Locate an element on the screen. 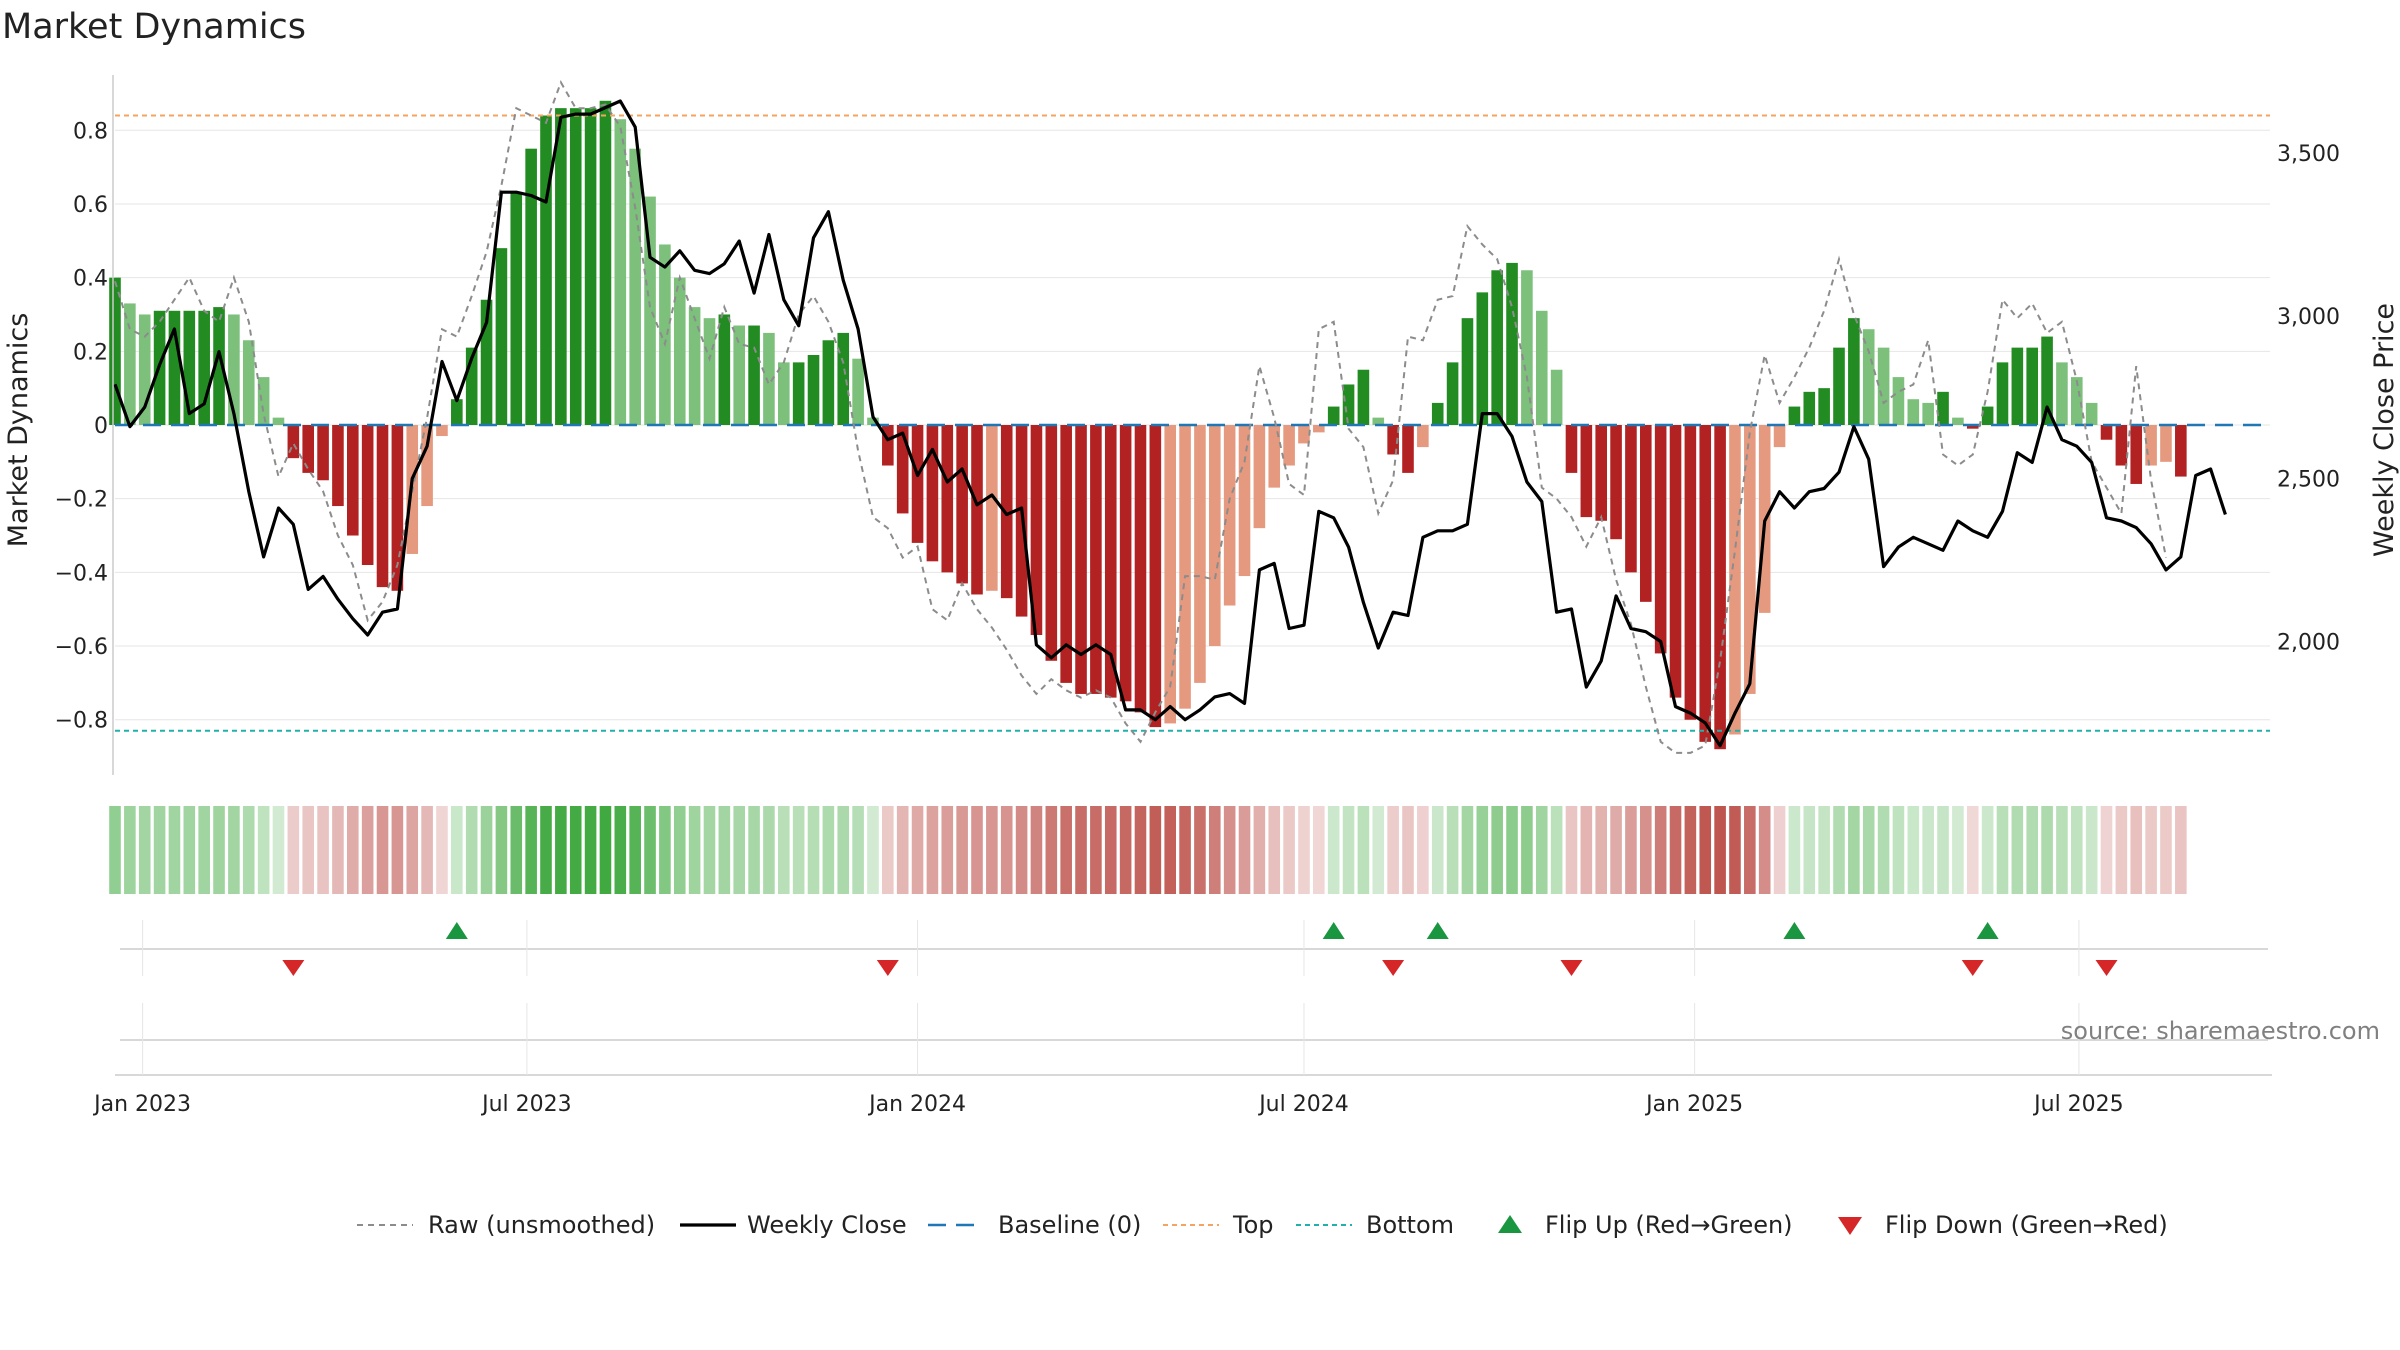 This screenshot has height=1350, width=2400. x-tick-label: Jul 2025 is located at coordinates (2078, 1104).